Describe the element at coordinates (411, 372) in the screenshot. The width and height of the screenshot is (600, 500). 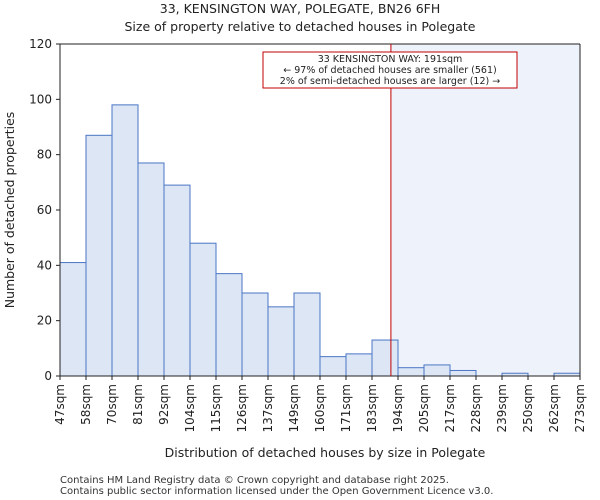
I see `bar-194sqm` at that location.